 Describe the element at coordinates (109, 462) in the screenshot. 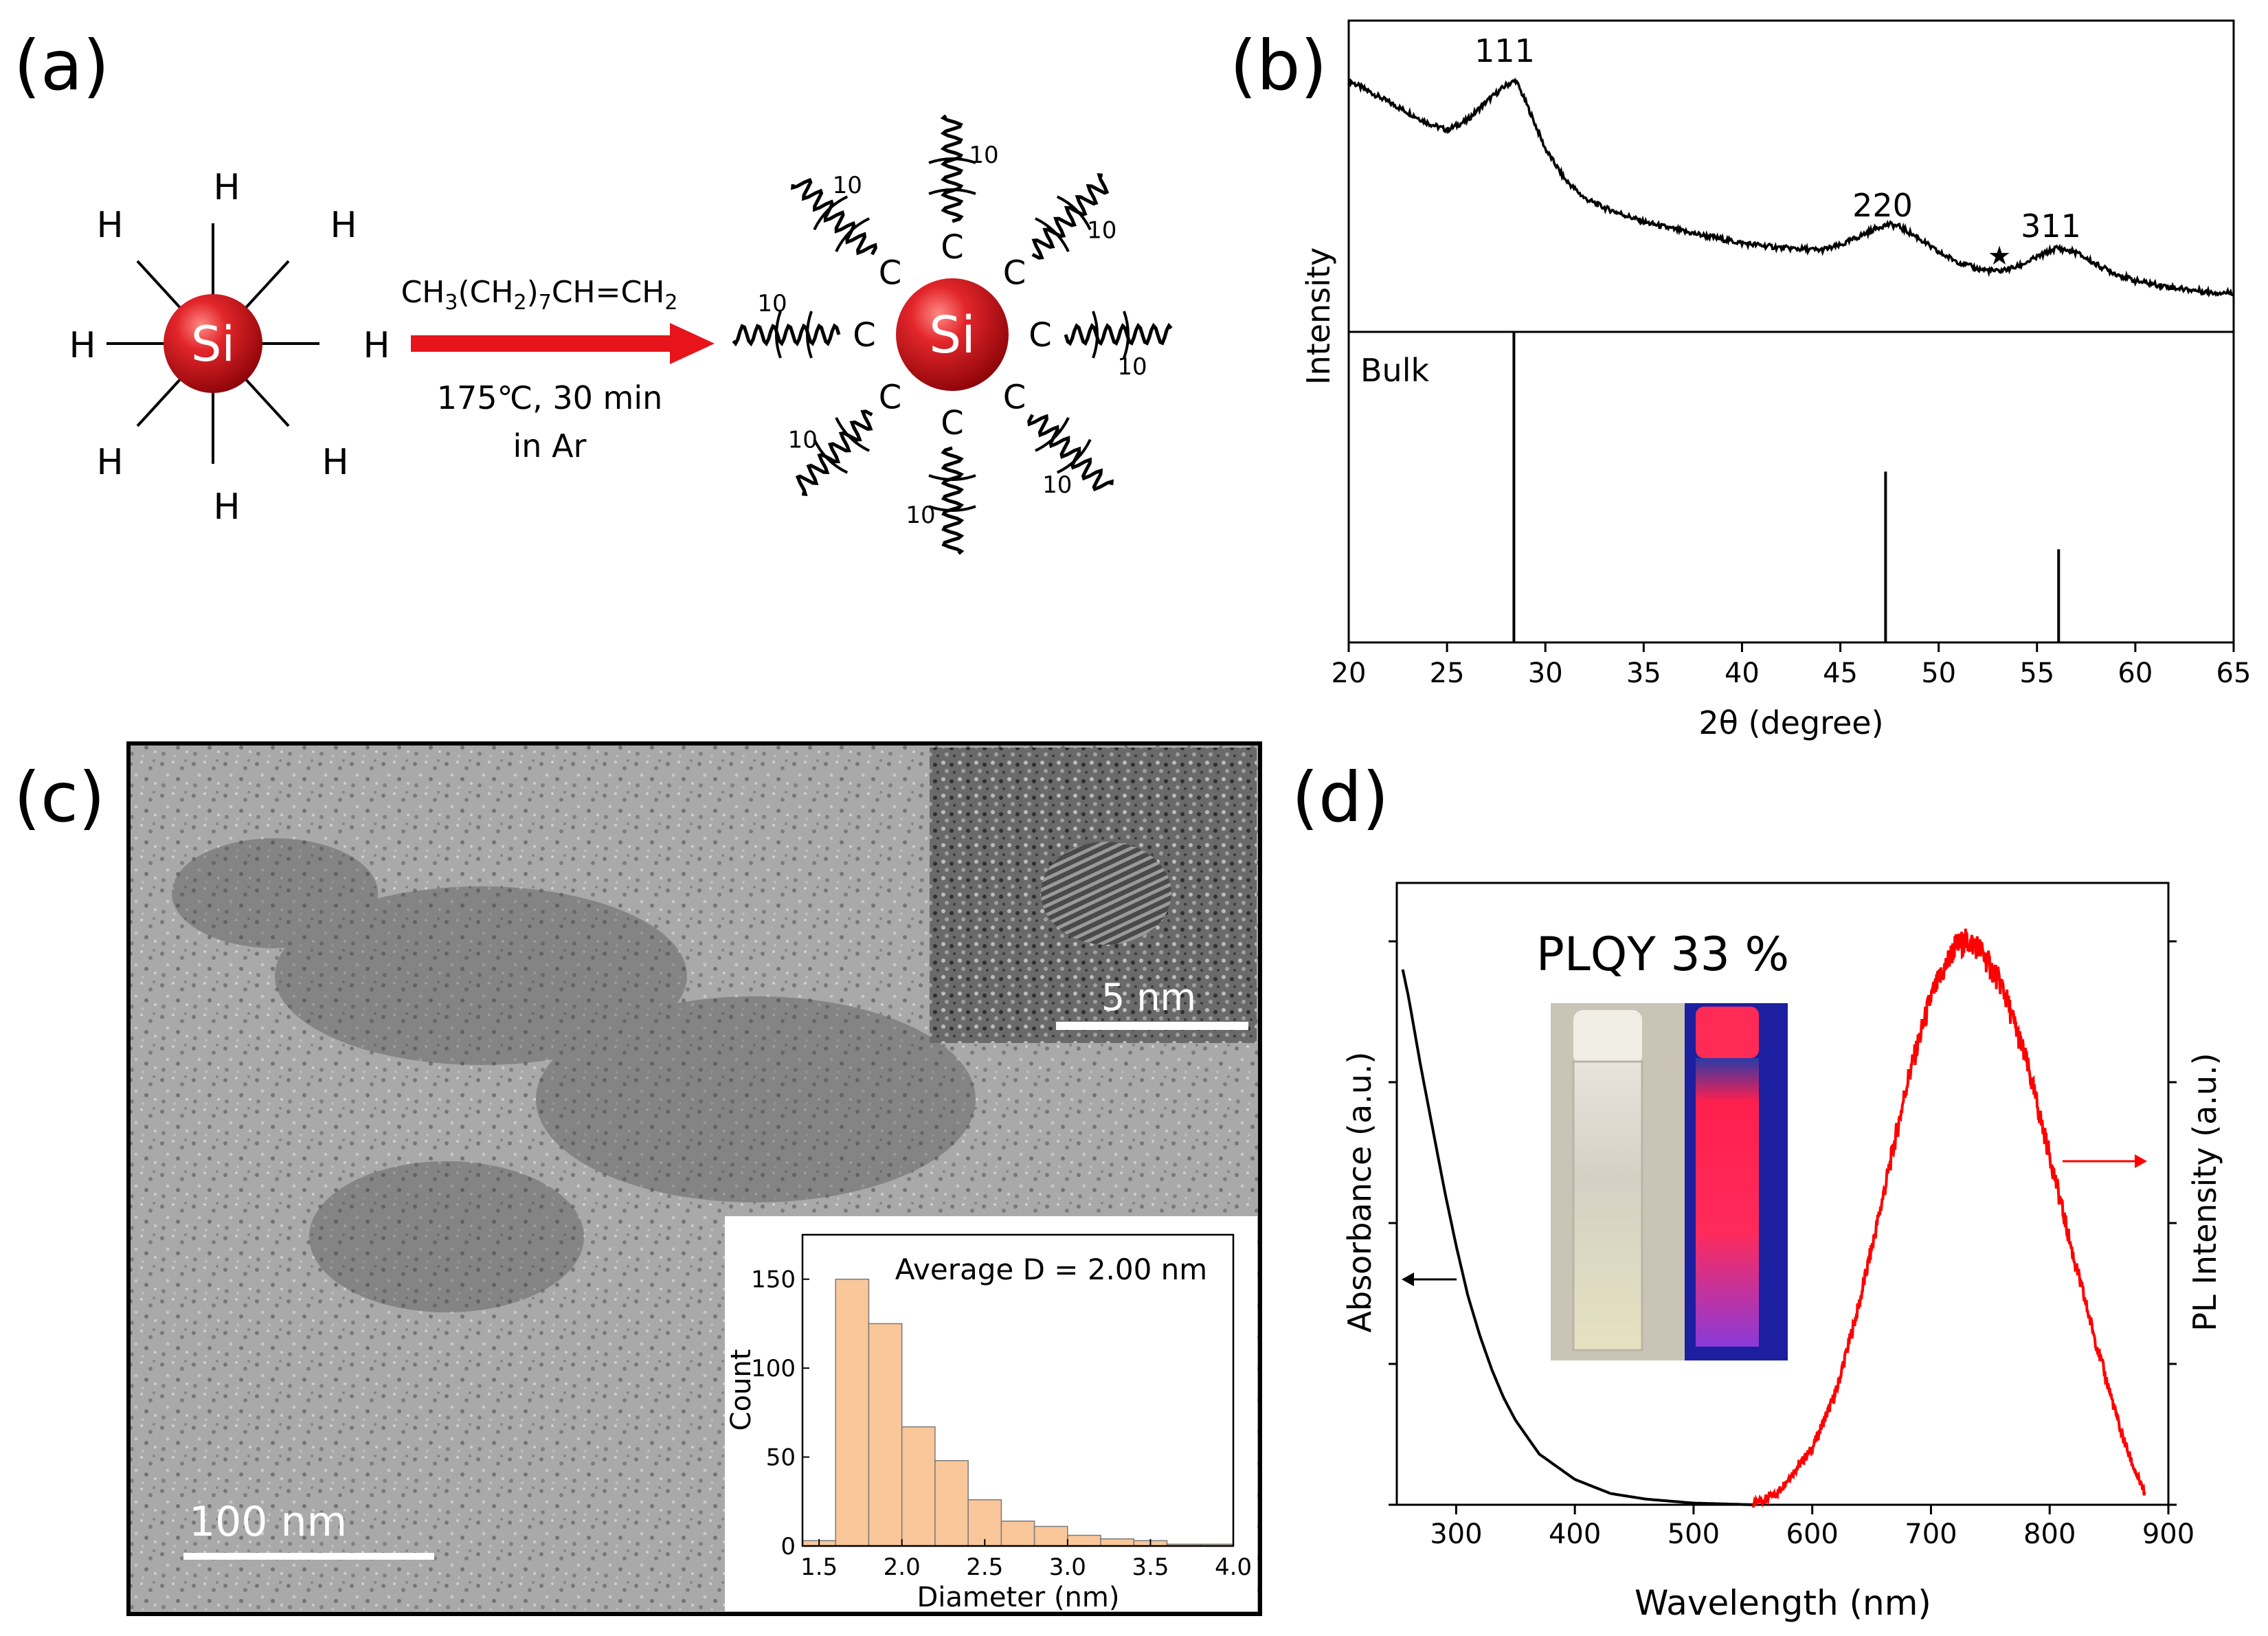

I see `h-atom-bottom-left: H` at that location.